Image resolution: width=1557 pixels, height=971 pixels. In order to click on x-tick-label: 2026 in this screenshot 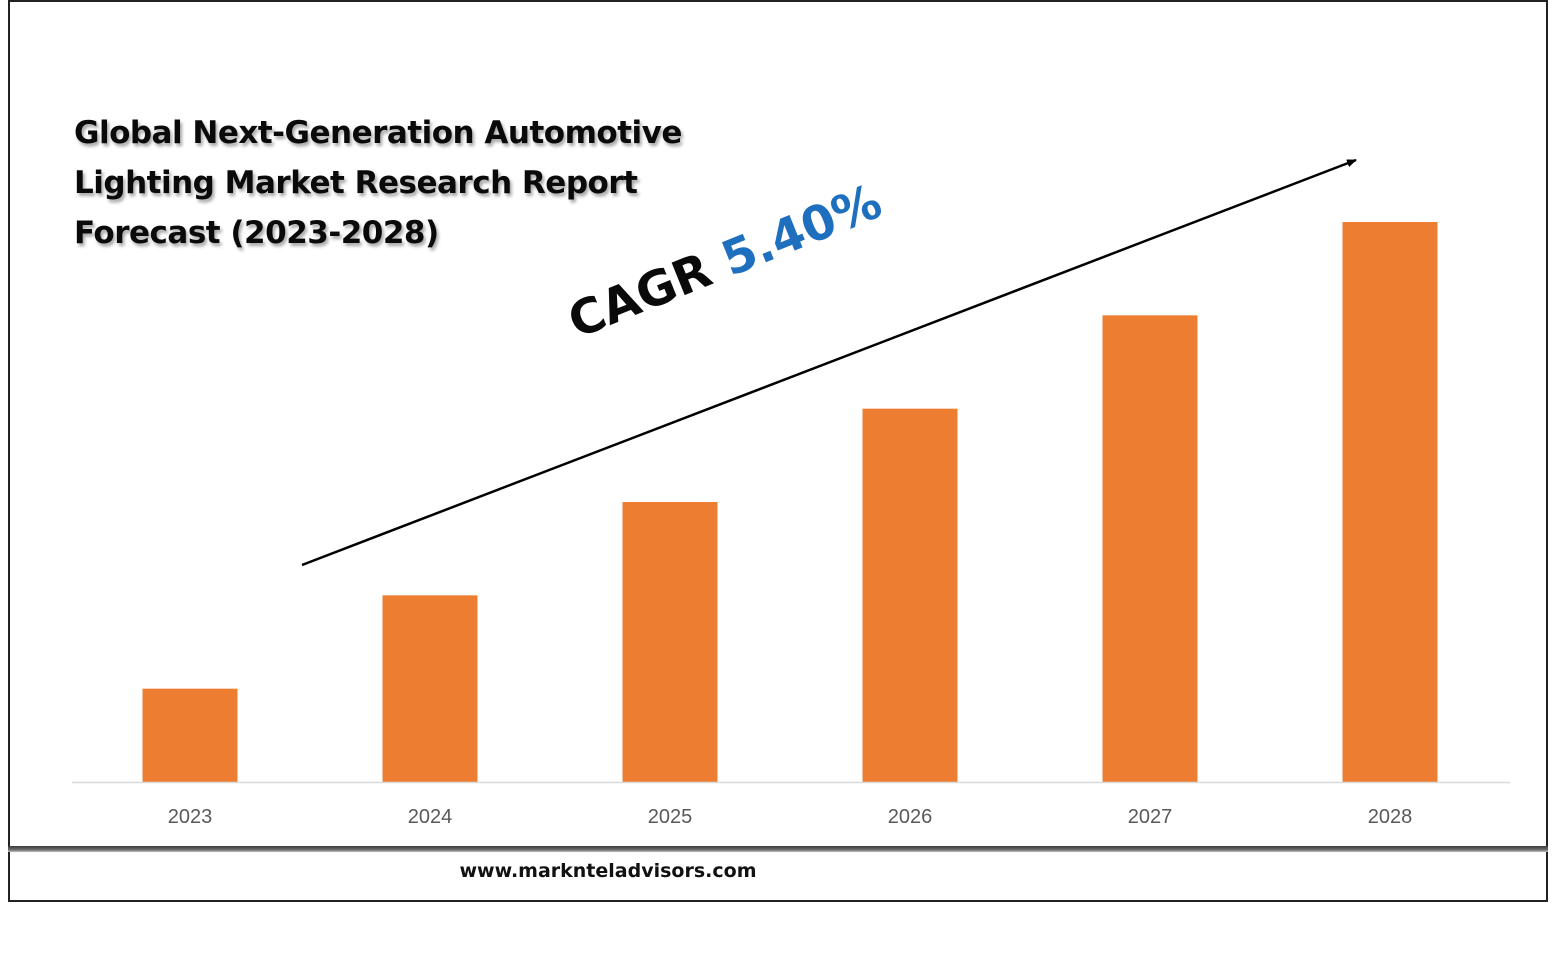, I will do `click(910, 817)`.